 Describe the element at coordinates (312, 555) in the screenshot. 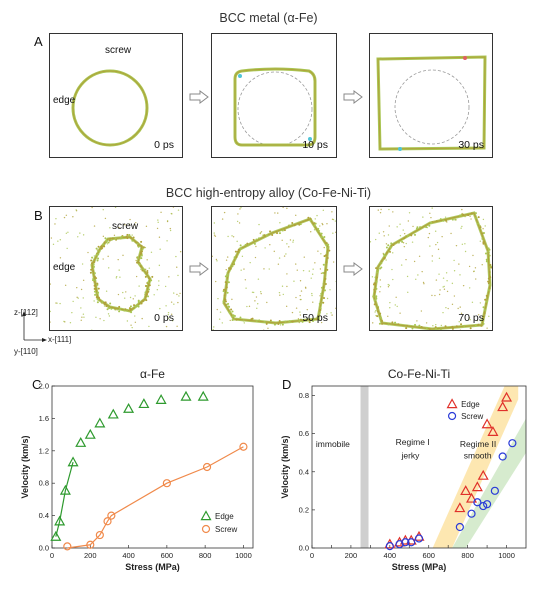

I see `chart-d-xtick-label: 0` at that location.